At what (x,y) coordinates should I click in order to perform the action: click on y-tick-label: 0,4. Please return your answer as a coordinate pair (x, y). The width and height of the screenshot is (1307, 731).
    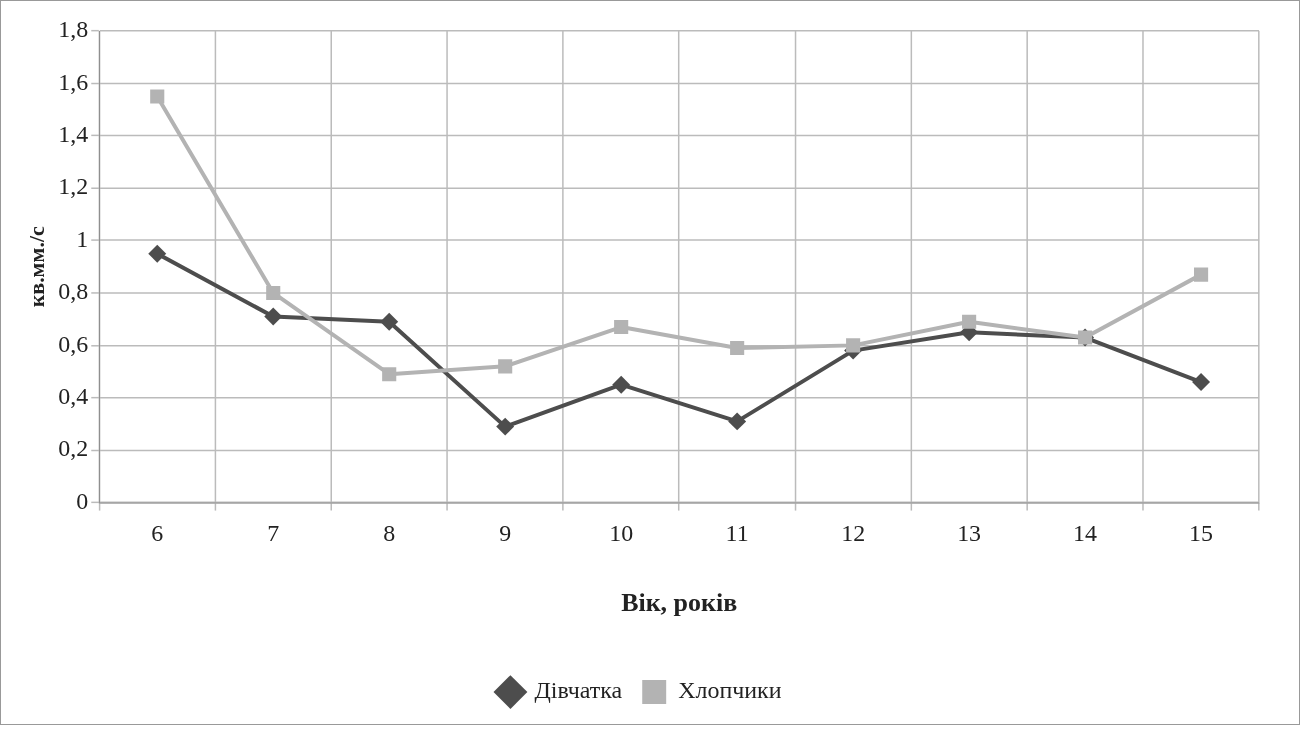
    Looking at the image, I should click on (73, 396).